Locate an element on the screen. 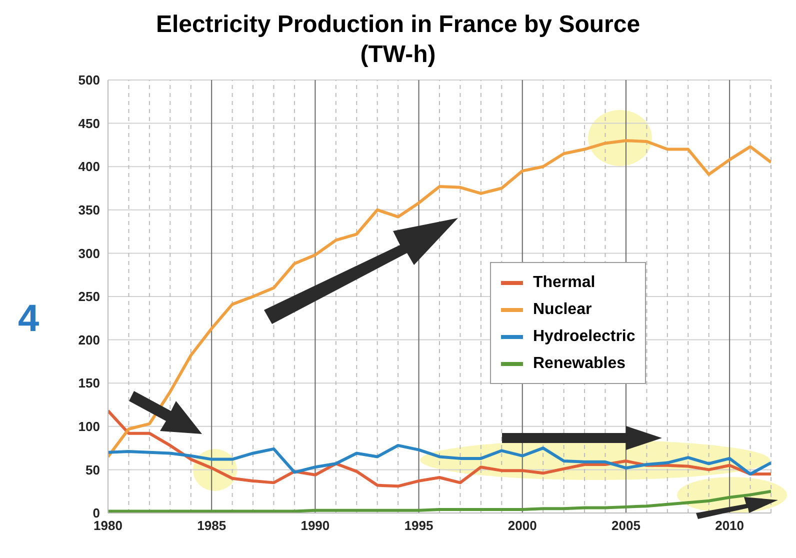 The width and height of the screenshot is (796, 558). y-tick-label: 350 is located at coordinates (89, 210).